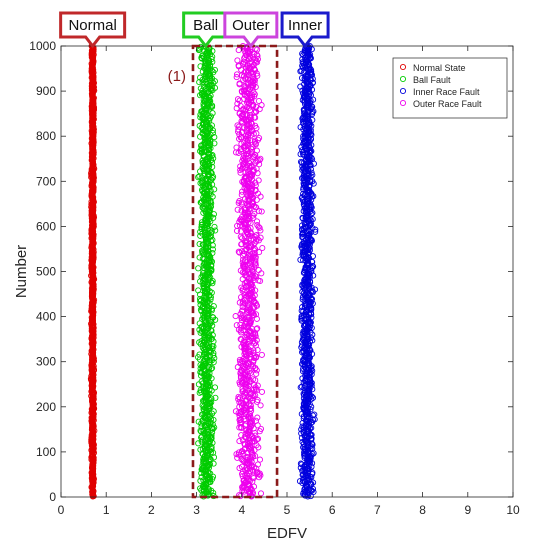  What do you see at coordinates (92, 271) in the screenshot?
I see `series-normal-state` at bounding box center [92, 271].